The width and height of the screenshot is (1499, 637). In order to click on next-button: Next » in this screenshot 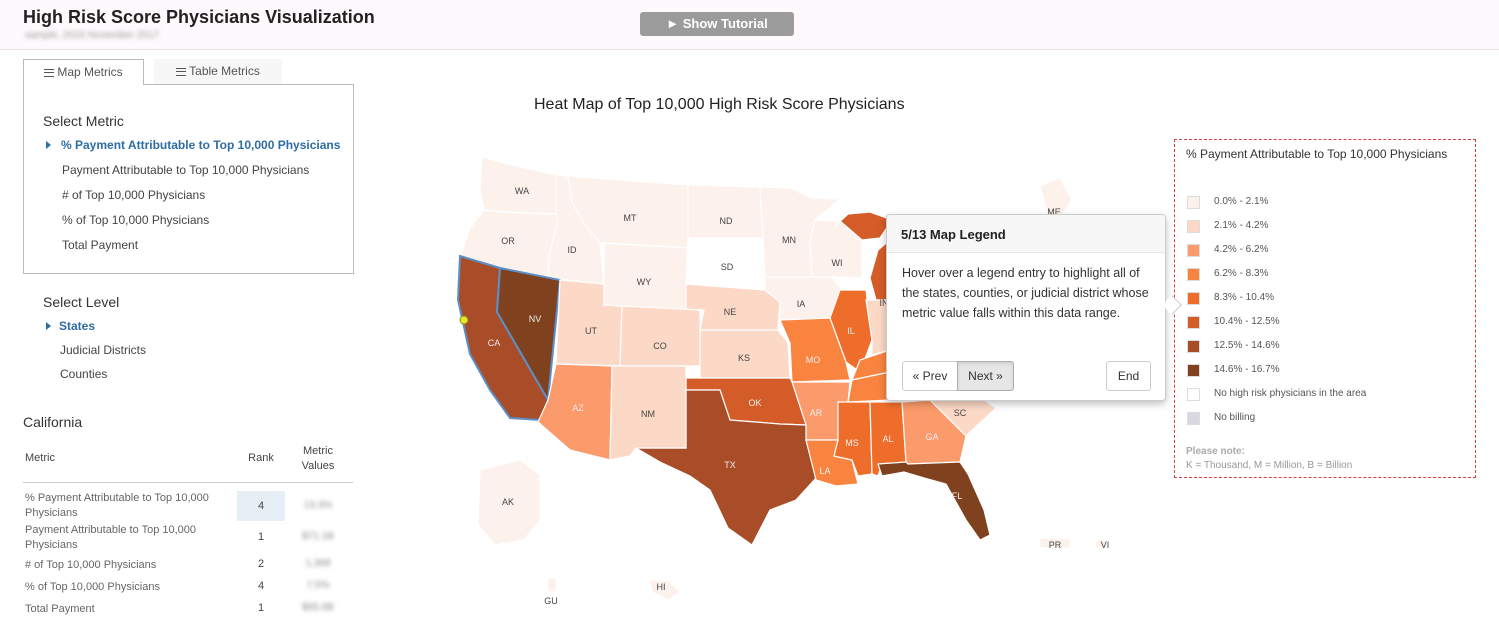, I will do `click(985, 376)`.